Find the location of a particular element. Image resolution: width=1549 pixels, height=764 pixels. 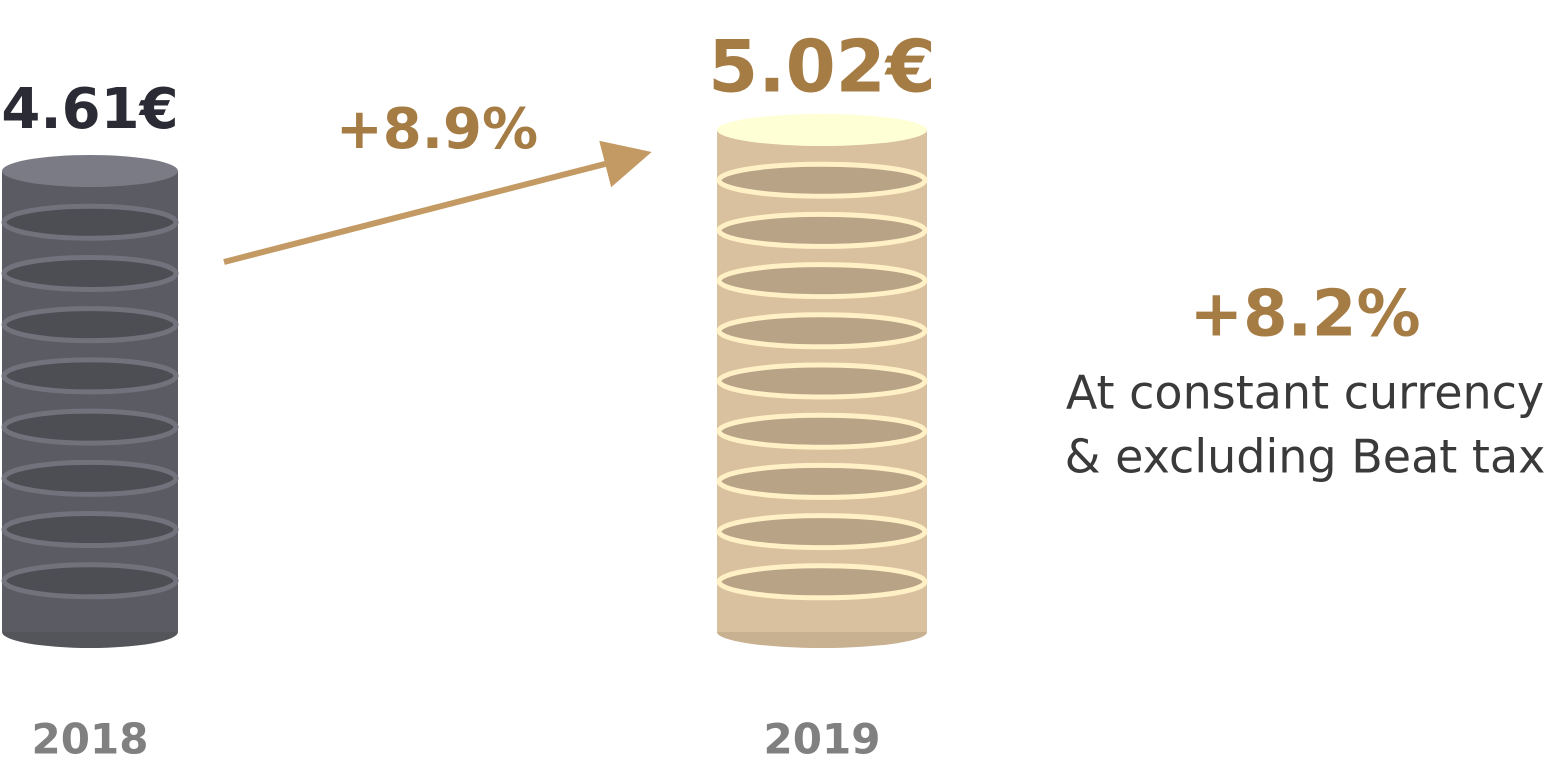

note-line: At constant currency is located at coordinates (1305, 393).